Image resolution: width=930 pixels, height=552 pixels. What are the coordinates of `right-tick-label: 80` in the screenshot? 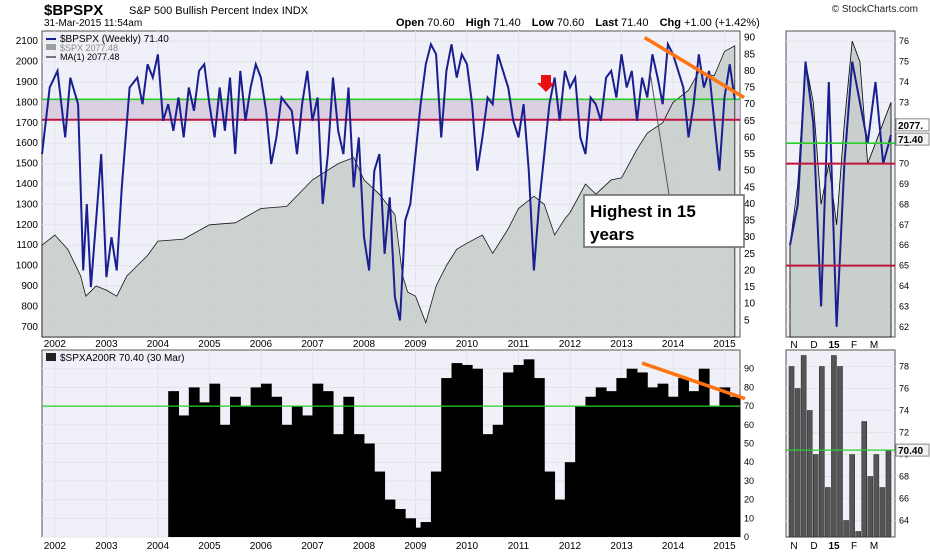 It's located at (750, 71).